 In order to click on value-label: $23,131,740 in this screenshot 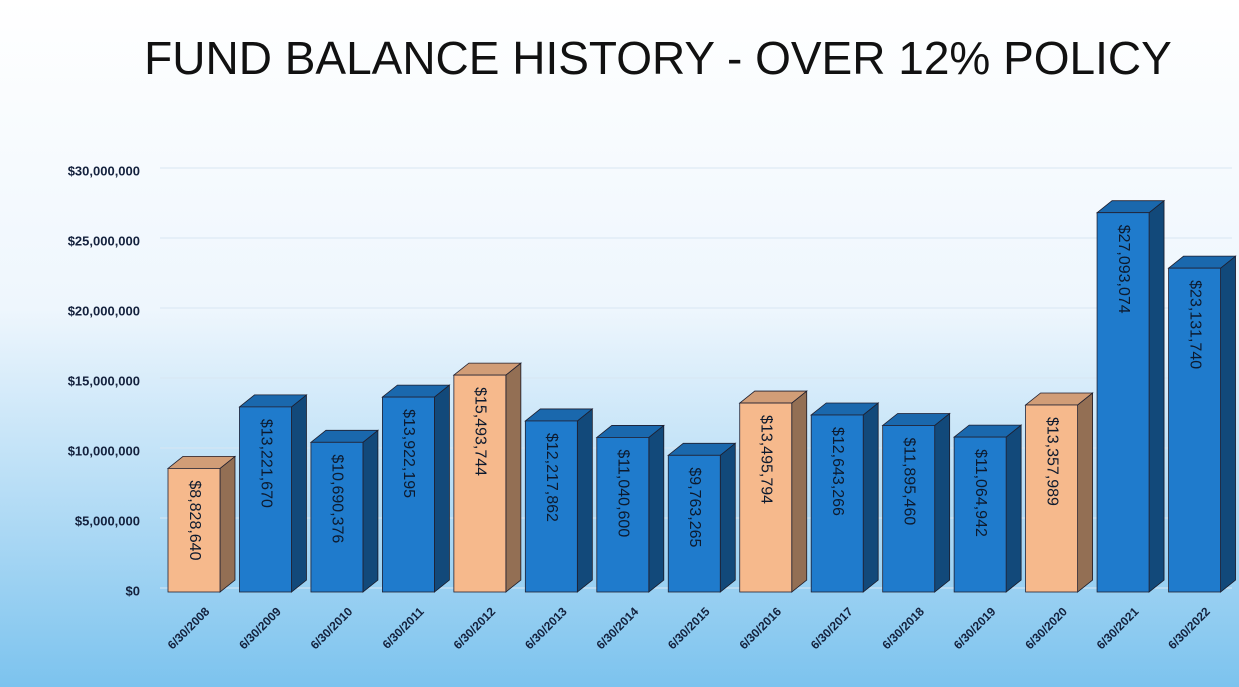, I will do `click(1194, 324)`.